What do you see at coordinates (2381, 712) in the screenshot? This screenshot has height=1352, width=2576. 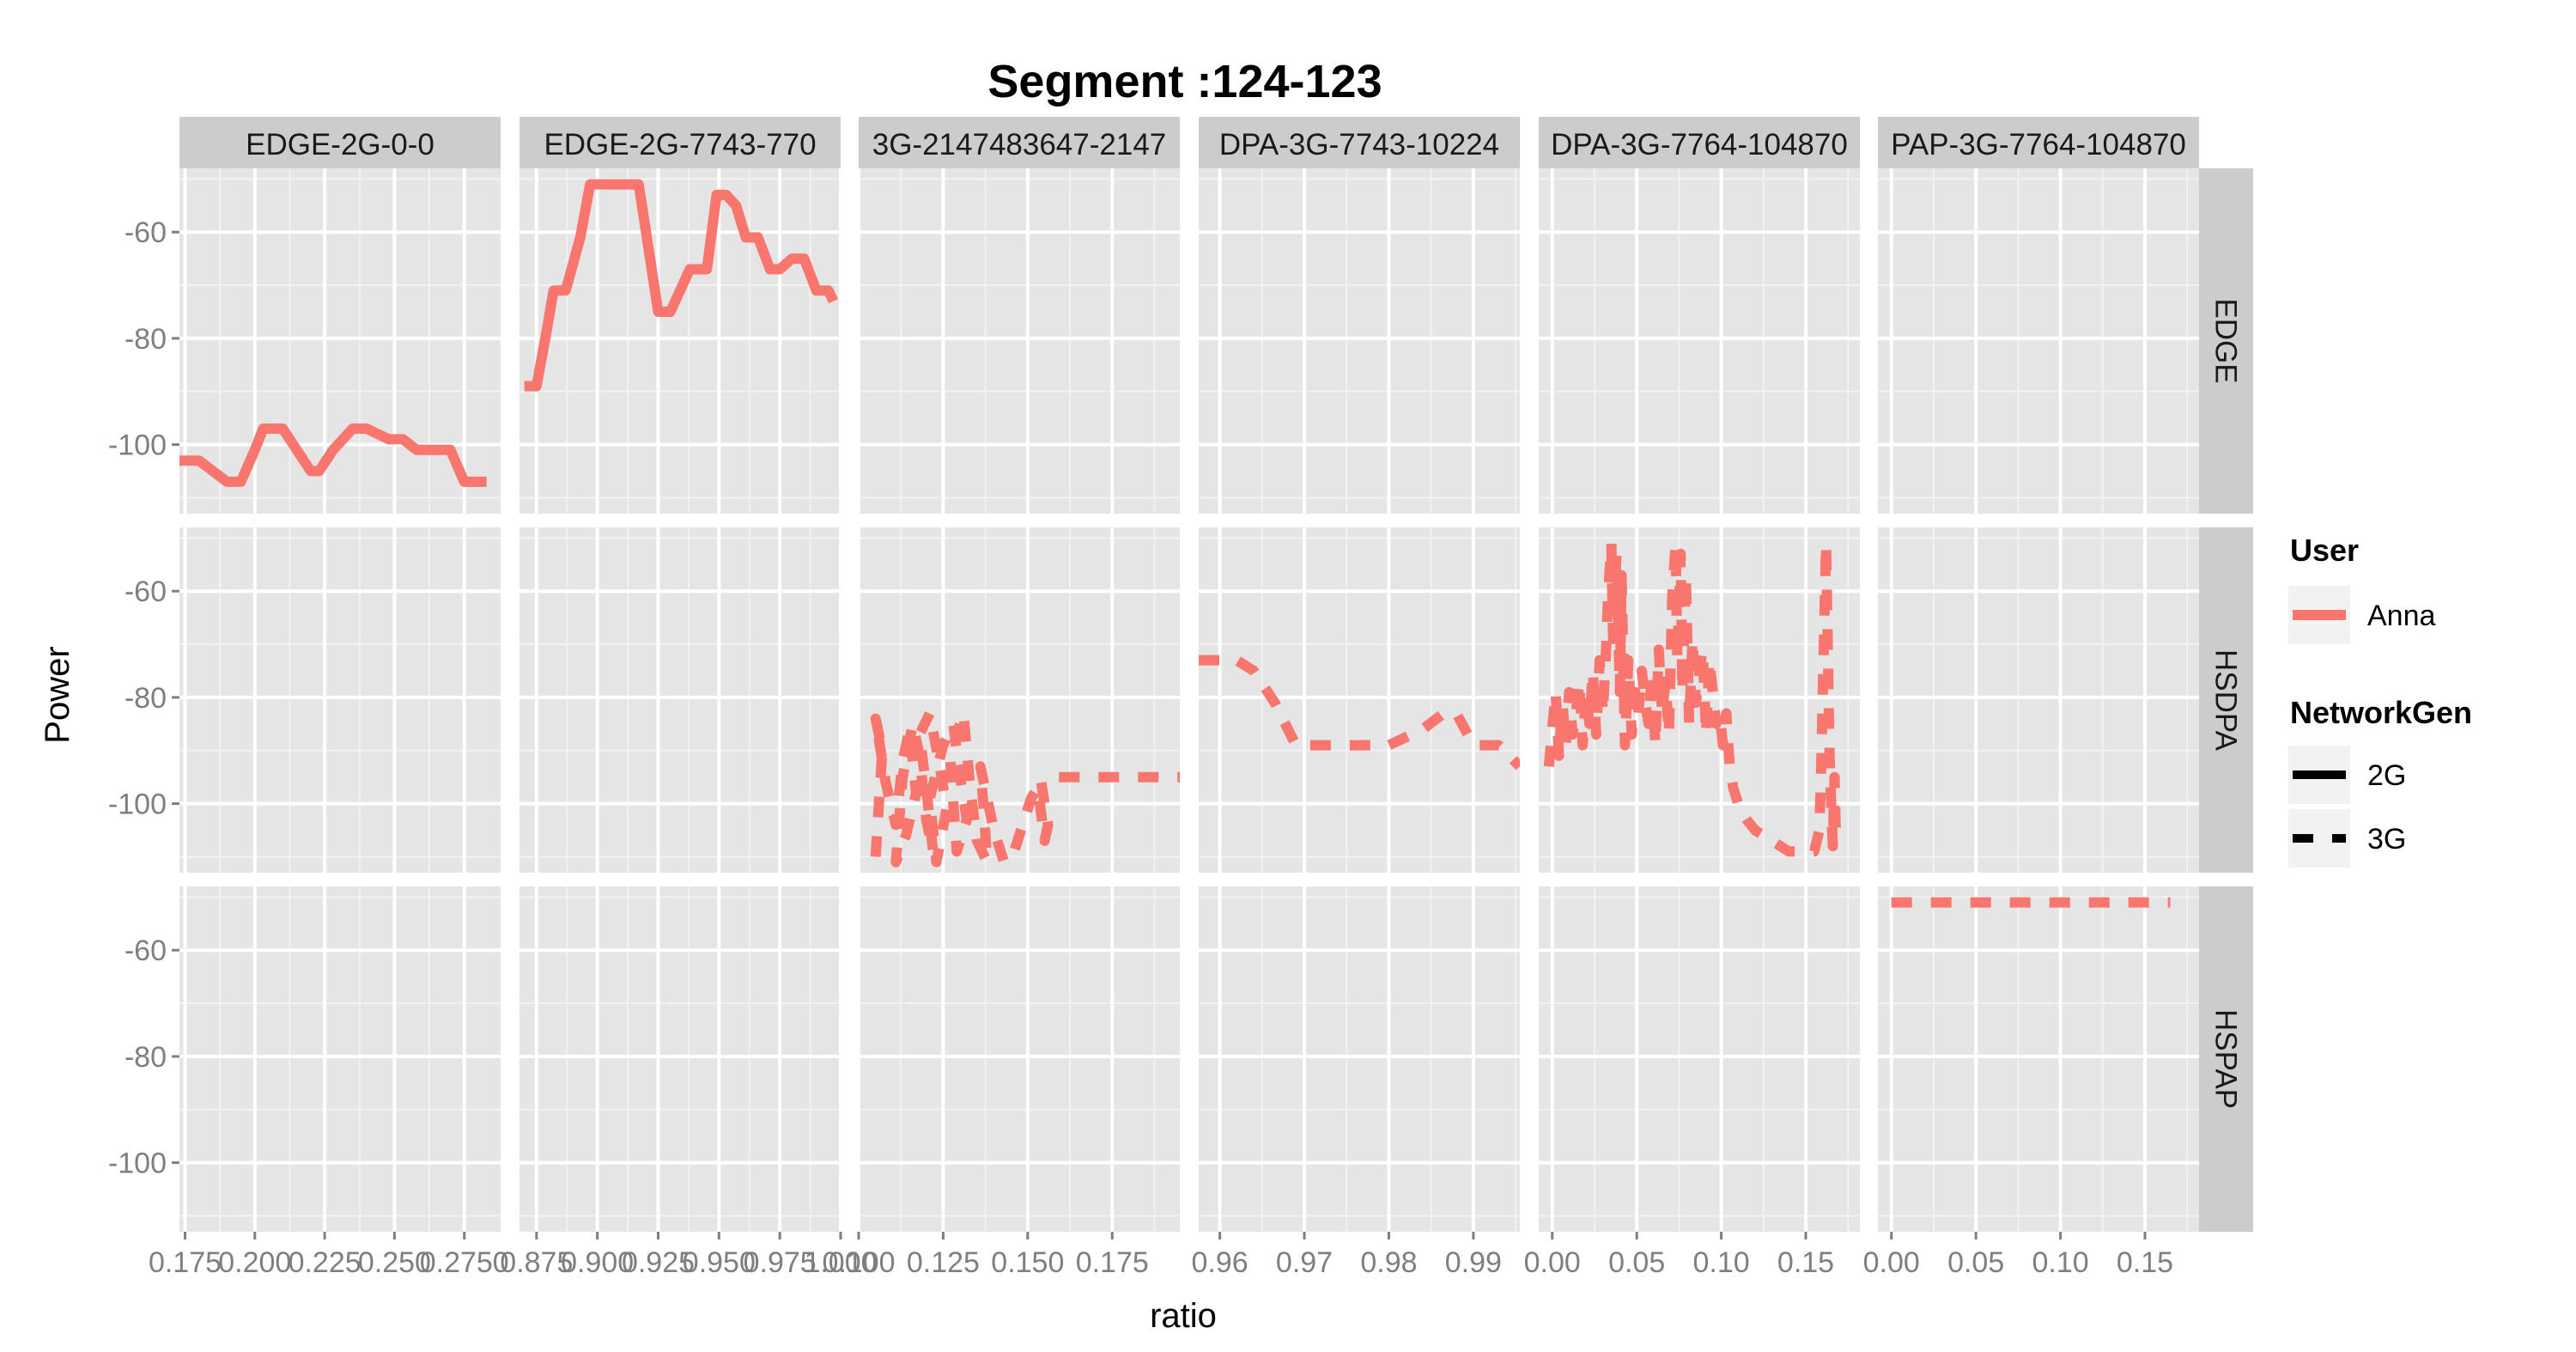 I see `legend-title-networkgen: NetworkGen` at bounding box center [2381, 712].